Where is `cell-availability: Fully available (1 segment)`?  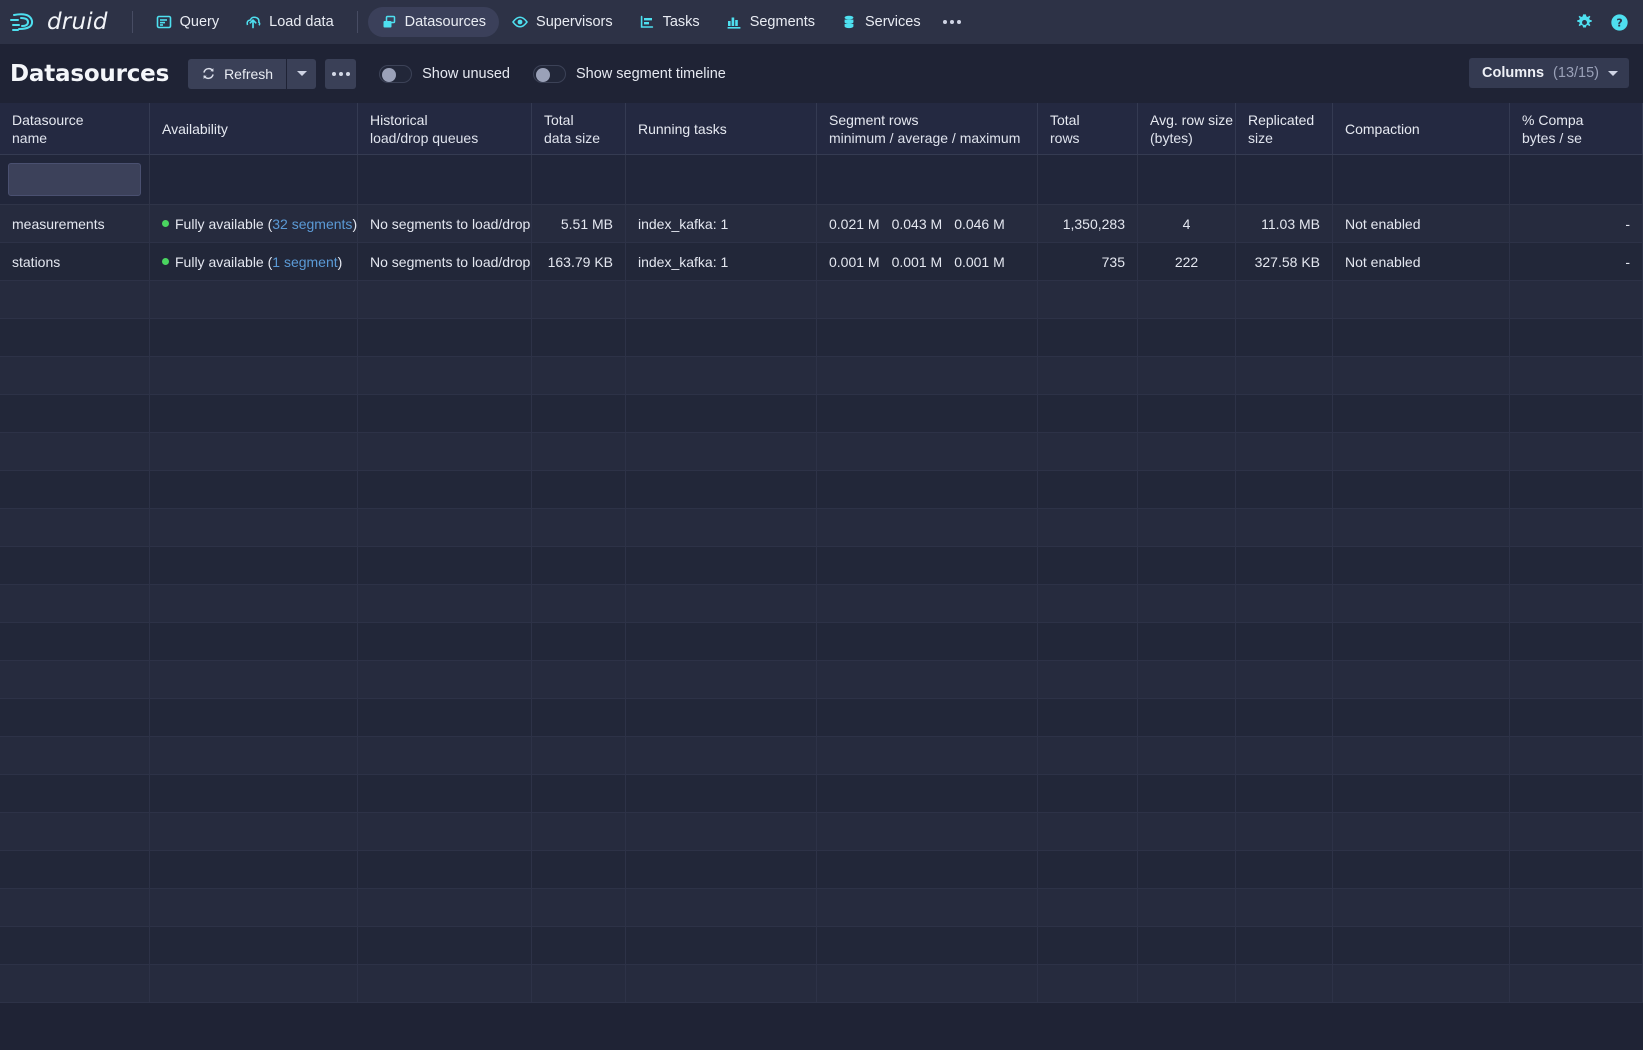 cell-availability: Fully available (1 segment) is located at coordinates (254, 262).